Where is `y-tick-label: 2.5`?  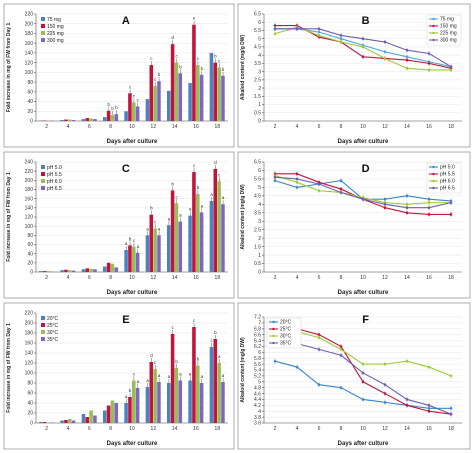 y-tick-label: 2.5 is located at coordinates (257, 230).